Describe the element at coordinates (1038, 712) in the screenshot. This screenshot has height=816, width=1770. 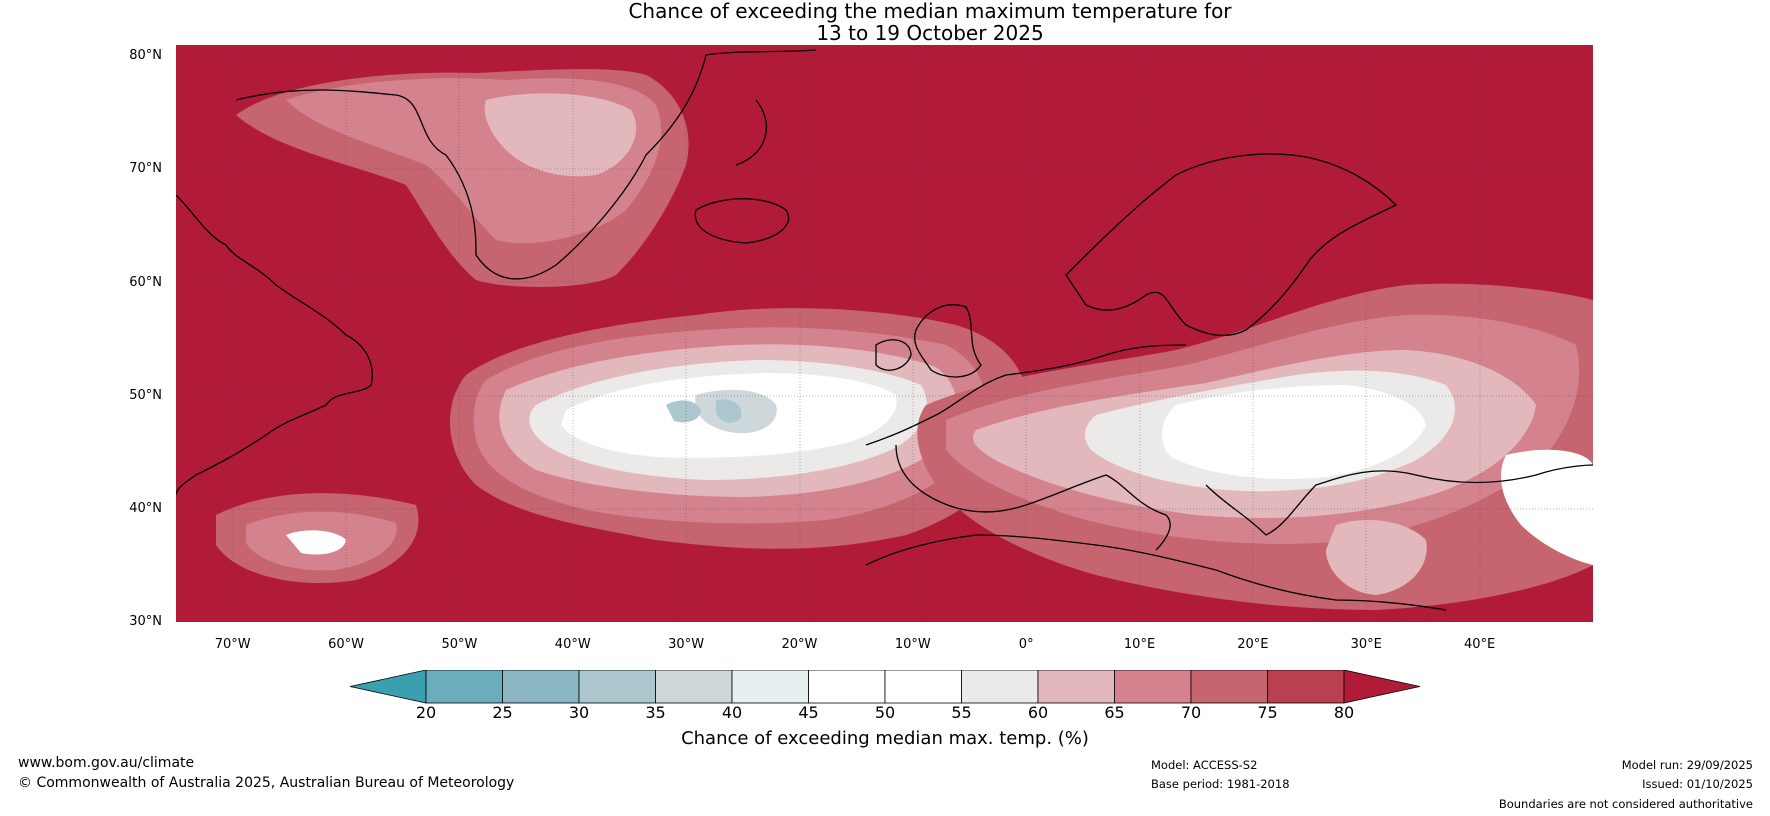
I see `colorbar-tick-label: 60` at that location.